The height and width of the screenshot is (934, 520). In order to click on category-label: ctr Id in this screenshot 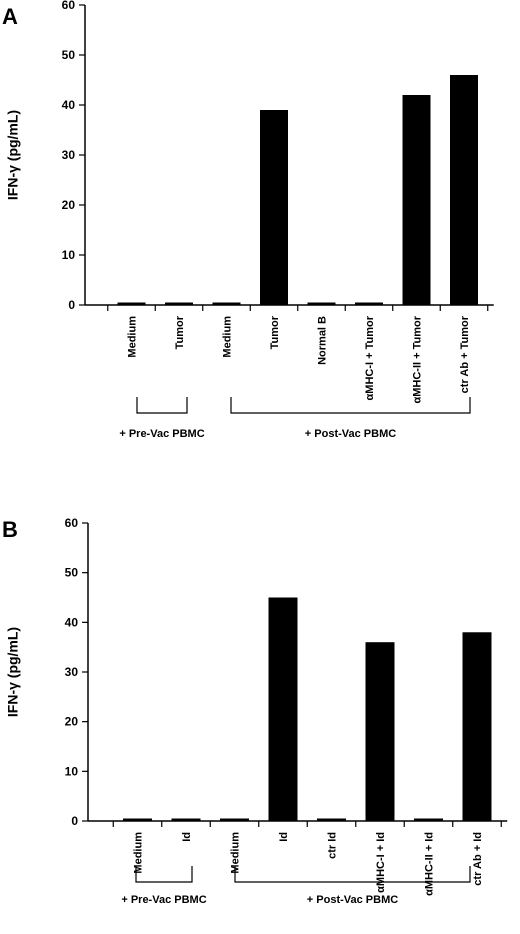, I will do `click(333, 845)`.